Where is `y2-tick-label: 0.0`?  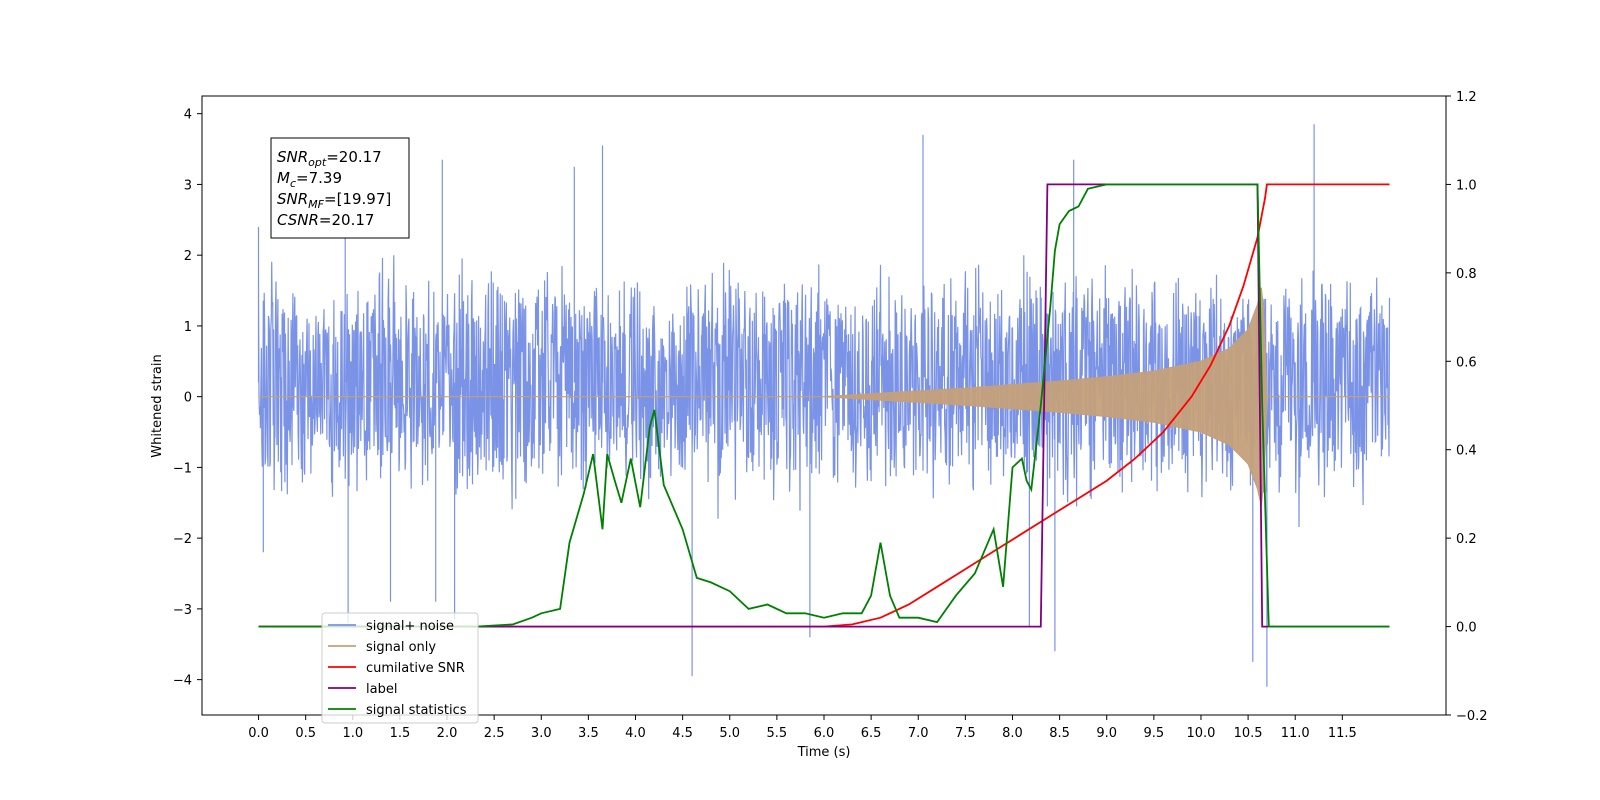 y2-tick-label: 0.0 is located at coordinates (1466, 628).